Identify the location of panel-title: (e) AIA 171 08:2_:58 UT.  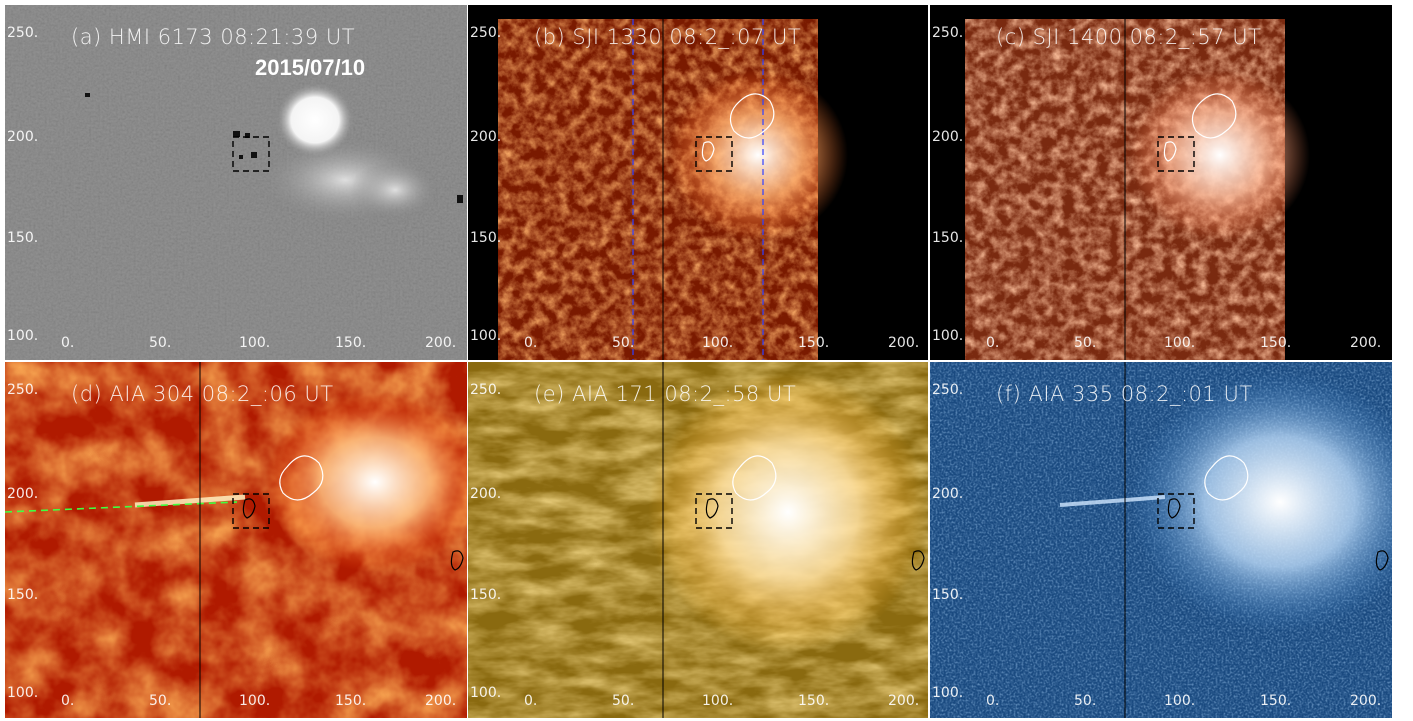
(665, 394).